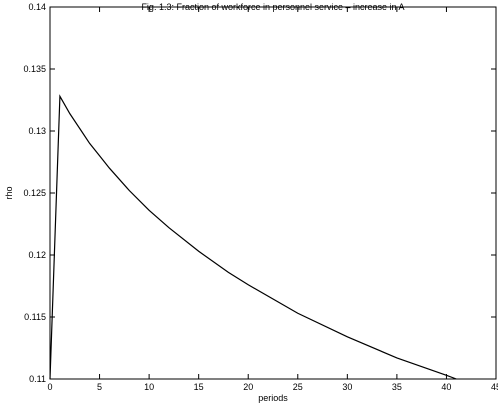 The height and width of the screenshot is (403, 498). What do you see at coordinates (35, 317) in the screenshot?
I see `y-tick-label: 0.115` at bounding box center [35, 317].